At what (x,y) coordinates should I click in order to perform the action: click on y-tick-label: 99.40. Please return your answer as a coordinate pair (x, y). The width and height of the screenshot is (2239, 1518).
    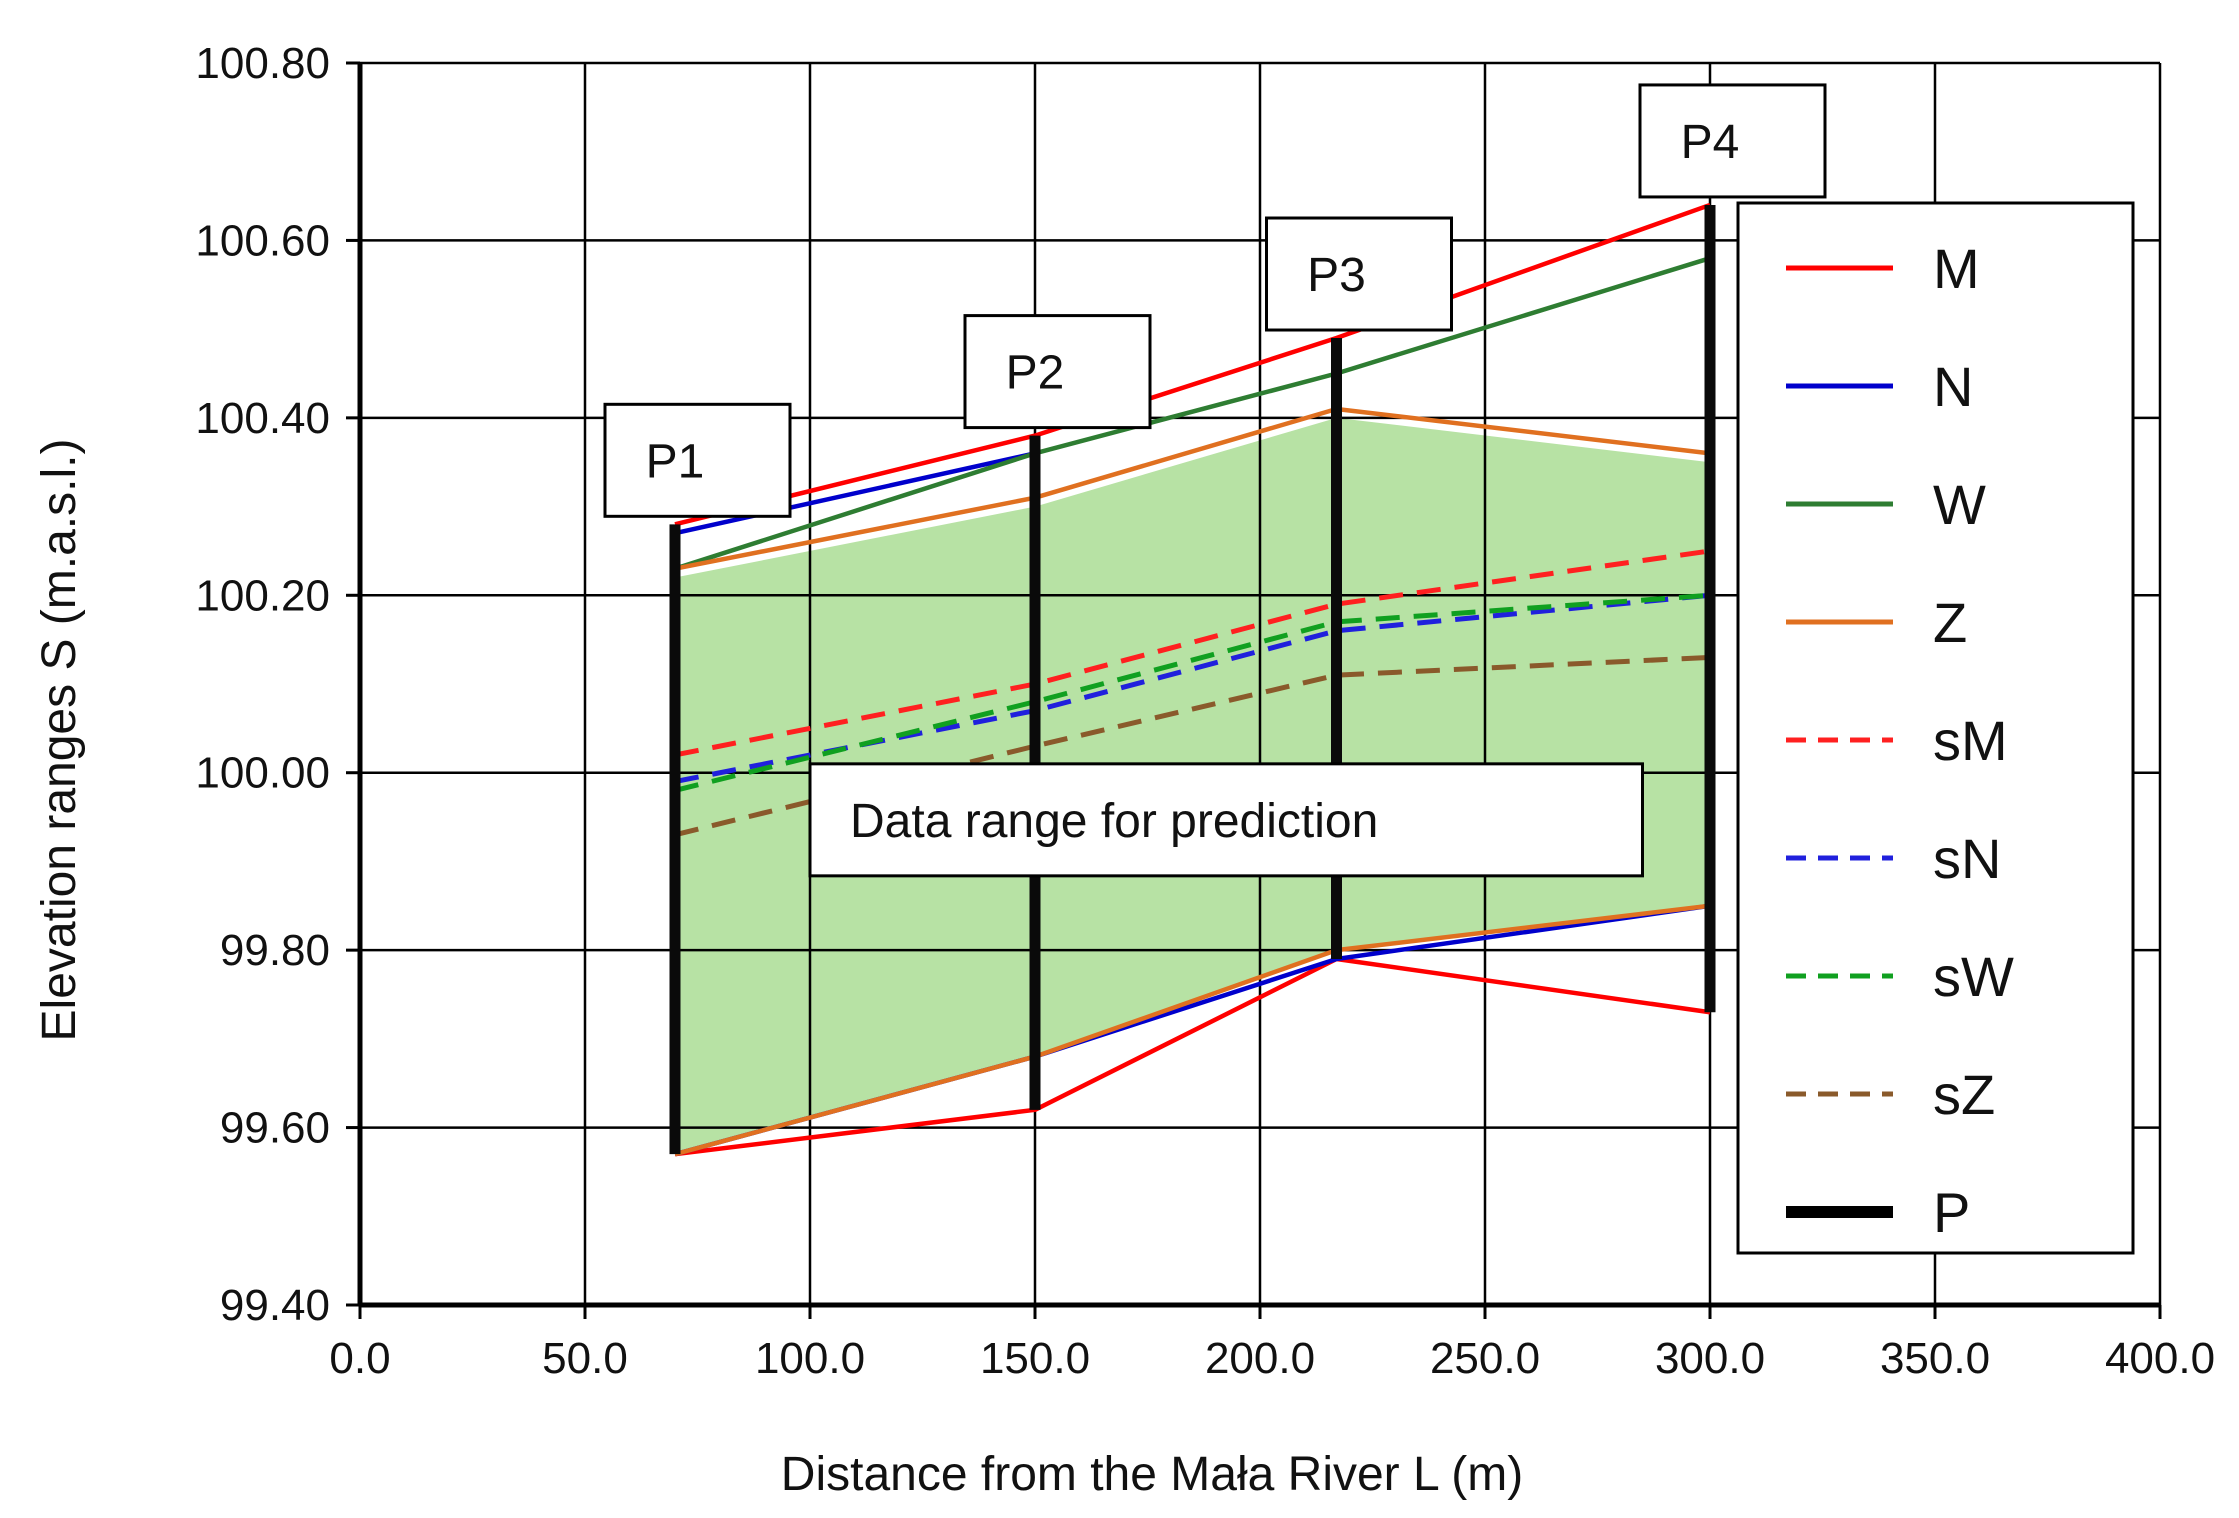
    Looking at the image, I should click on (275, 1305).